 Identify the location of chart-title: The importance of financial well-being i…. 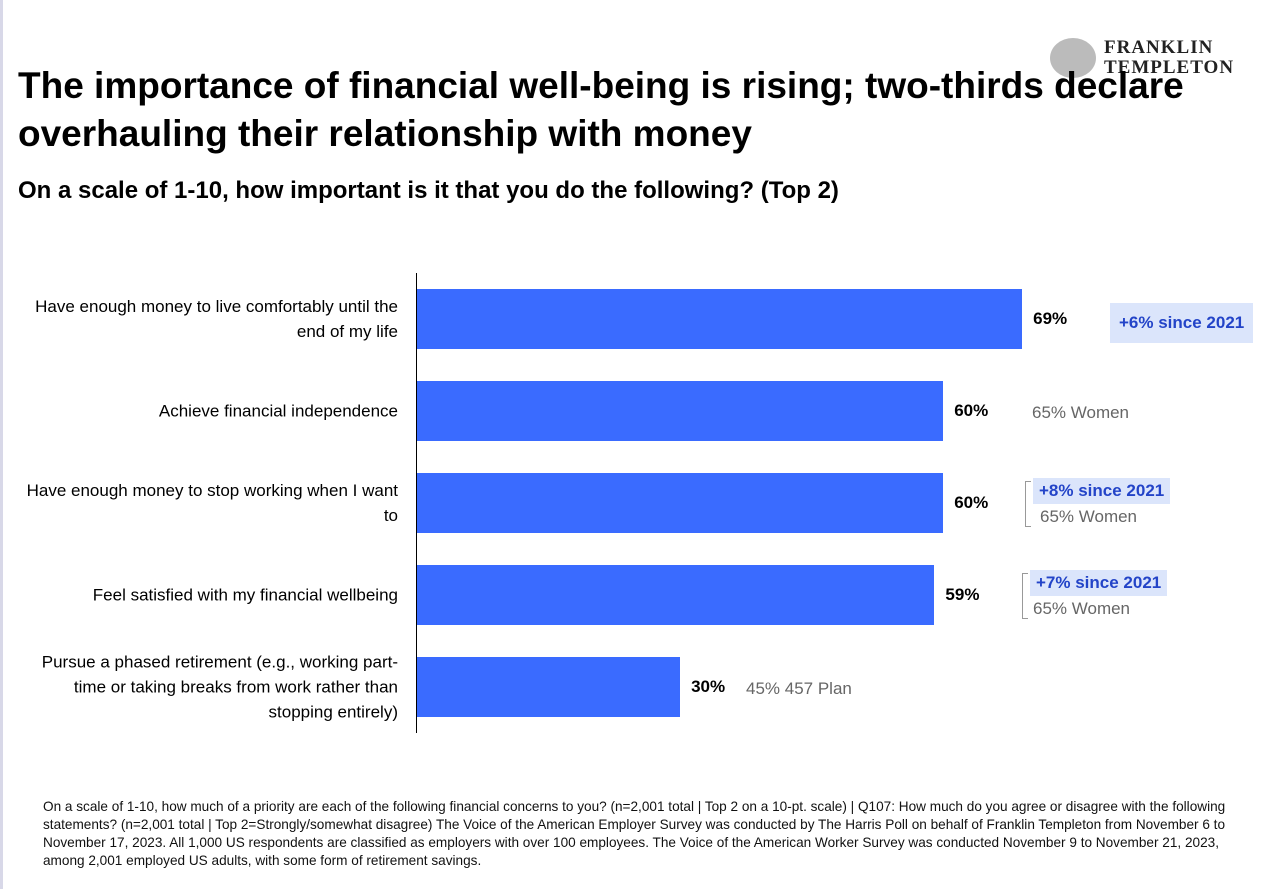
(601, 109).